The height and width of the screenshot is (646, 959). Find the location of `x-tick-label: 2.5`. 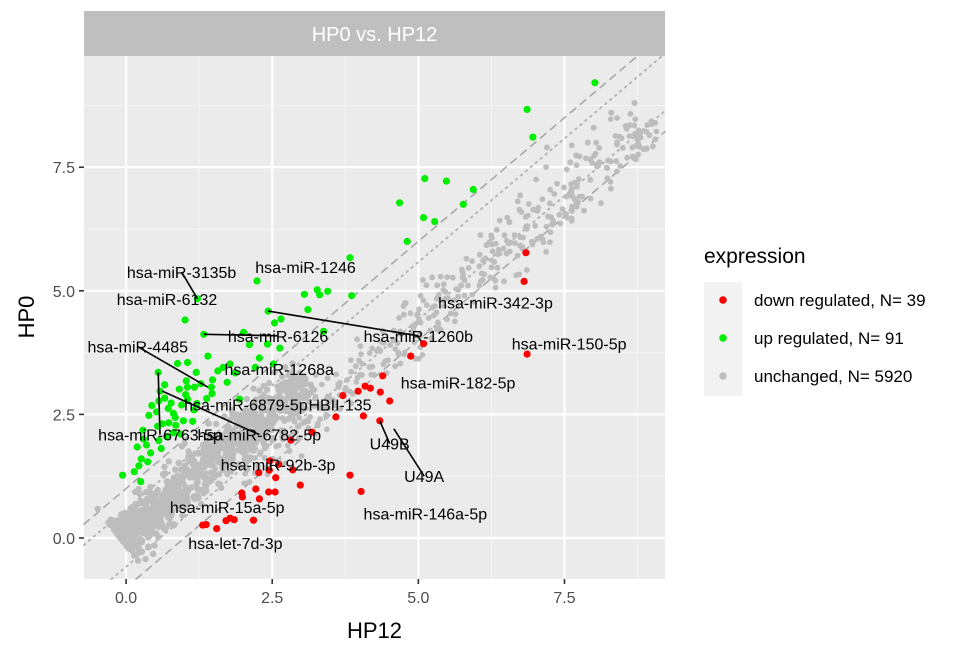

x-tick-label: 2.5 is located at coordinates (272, 598).